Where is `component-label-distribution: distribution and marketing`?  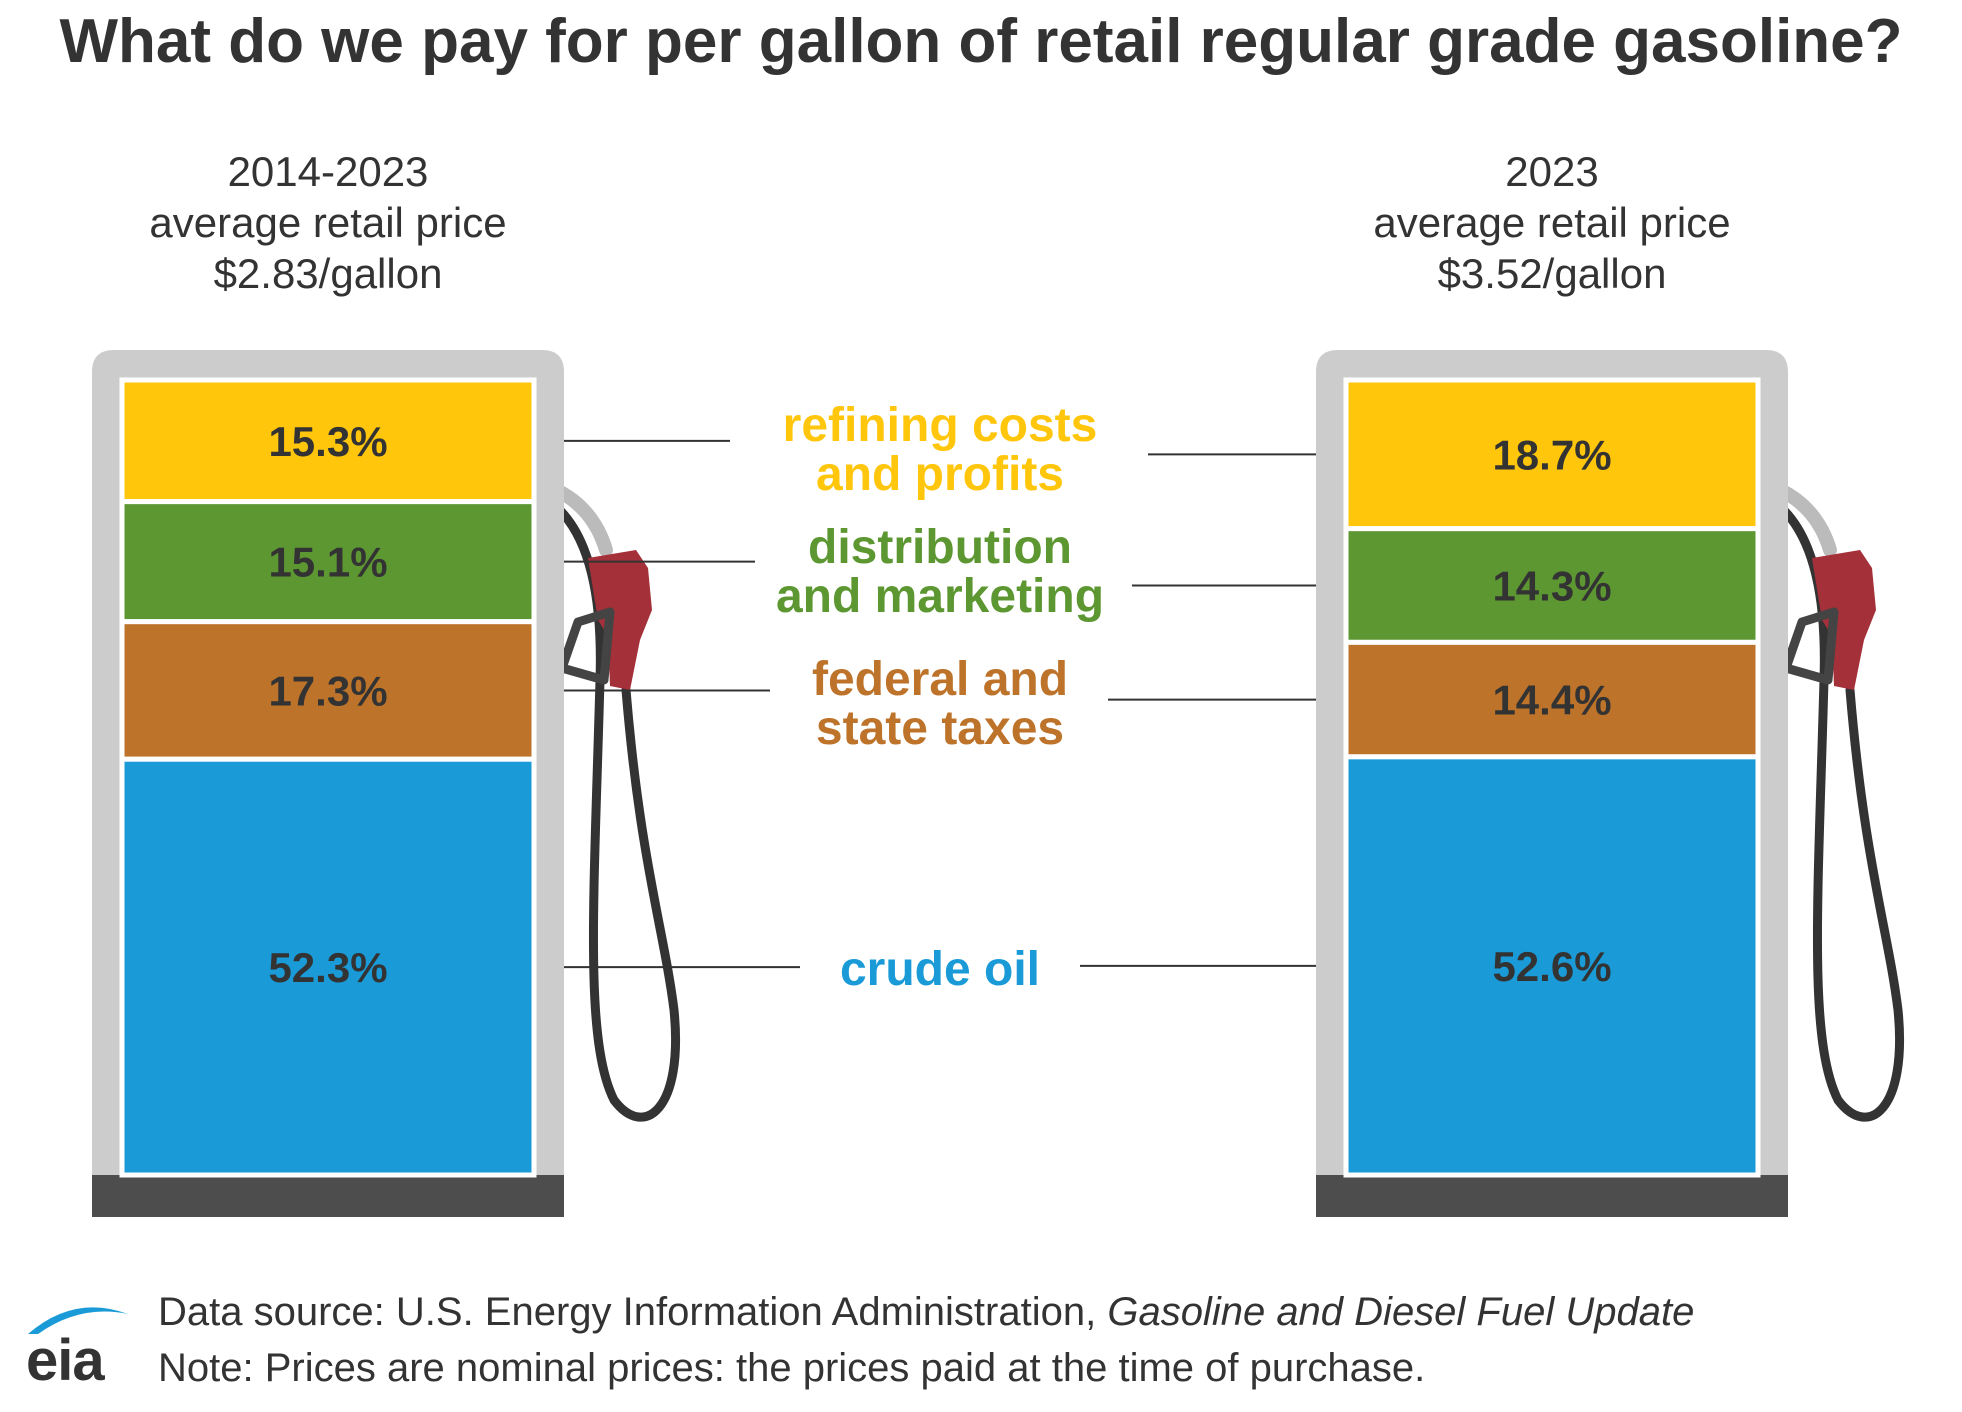 component-label-distribution: distribution and marketing is located at coordinates (940, 572).